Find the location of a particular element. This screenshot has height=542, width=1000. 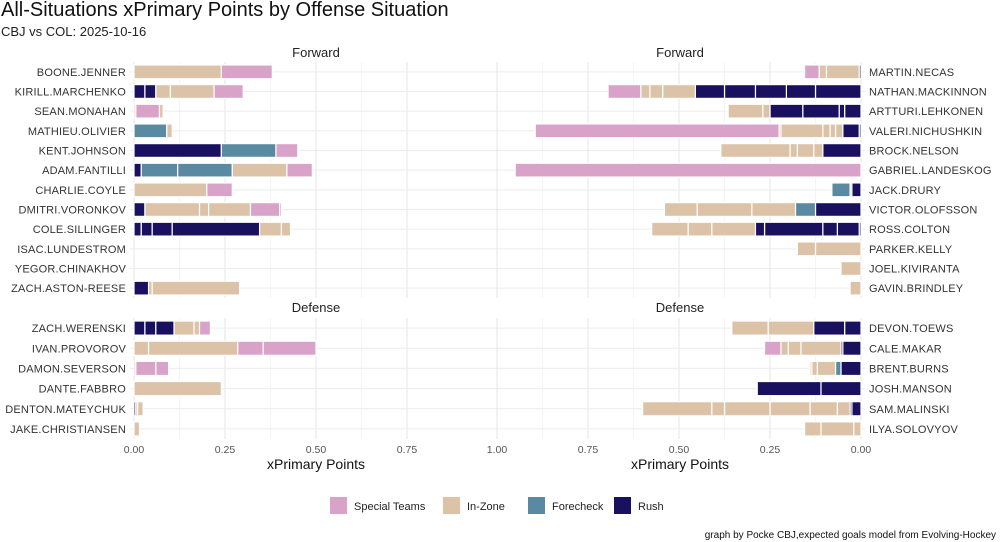

player-label: VICTOR.OLOFSSON is located at coordinates (923, 211).